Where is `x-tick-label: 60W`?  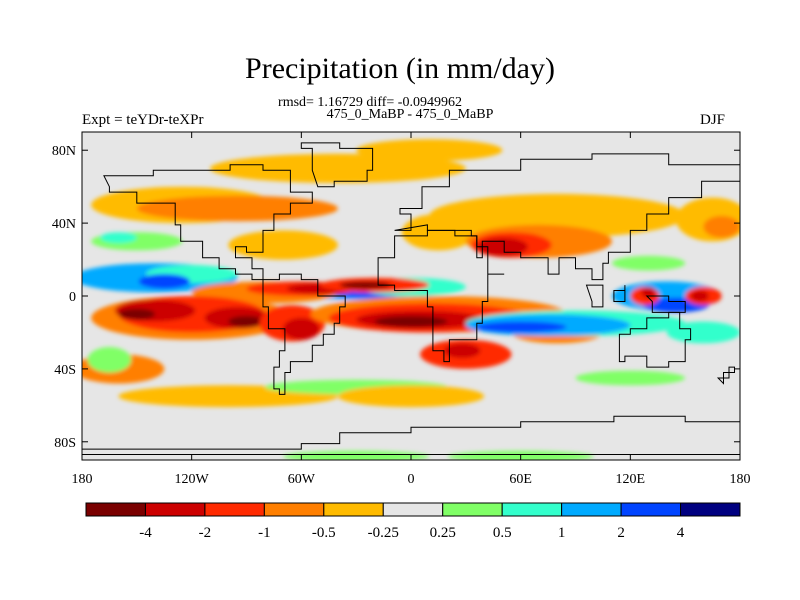
x-tick-label: 60W is located at coordinates (302, 479).